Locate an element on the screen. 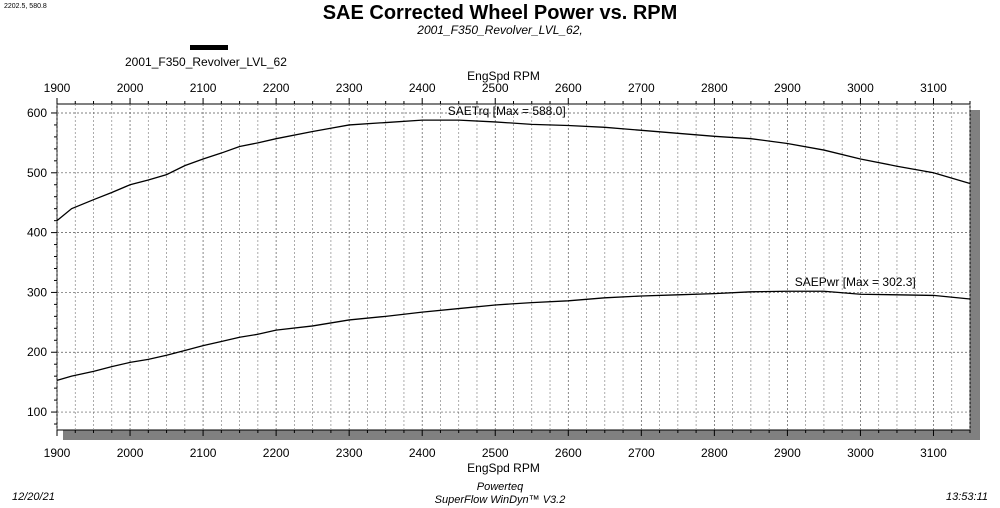 This screenshot has height=508, width=1000. x-tick-label-top: 3100 is located at coordinates (933, 88).